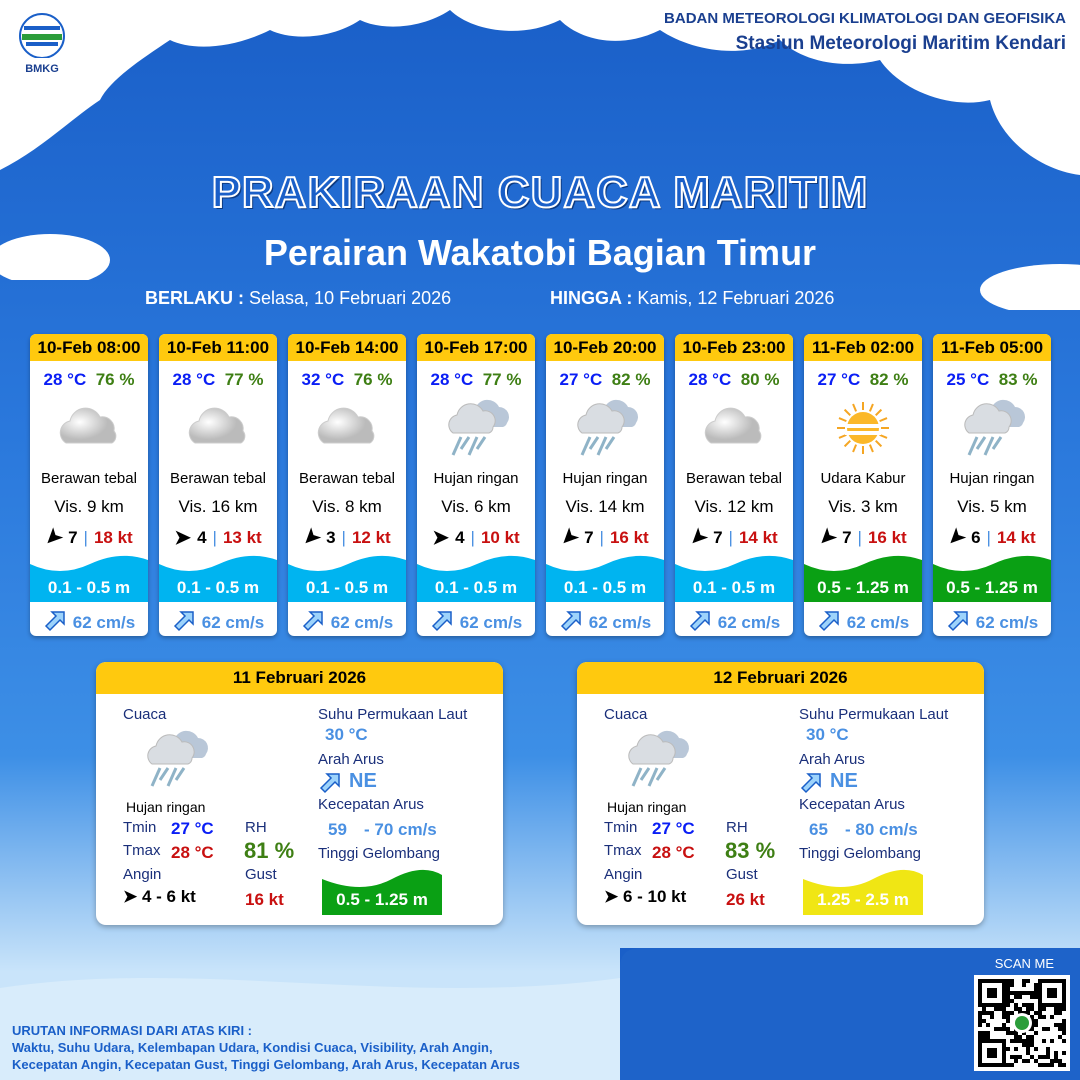 This screenshot has width=1080, height=1080. I want to click on wind-speed: 7, so click(73, 537).